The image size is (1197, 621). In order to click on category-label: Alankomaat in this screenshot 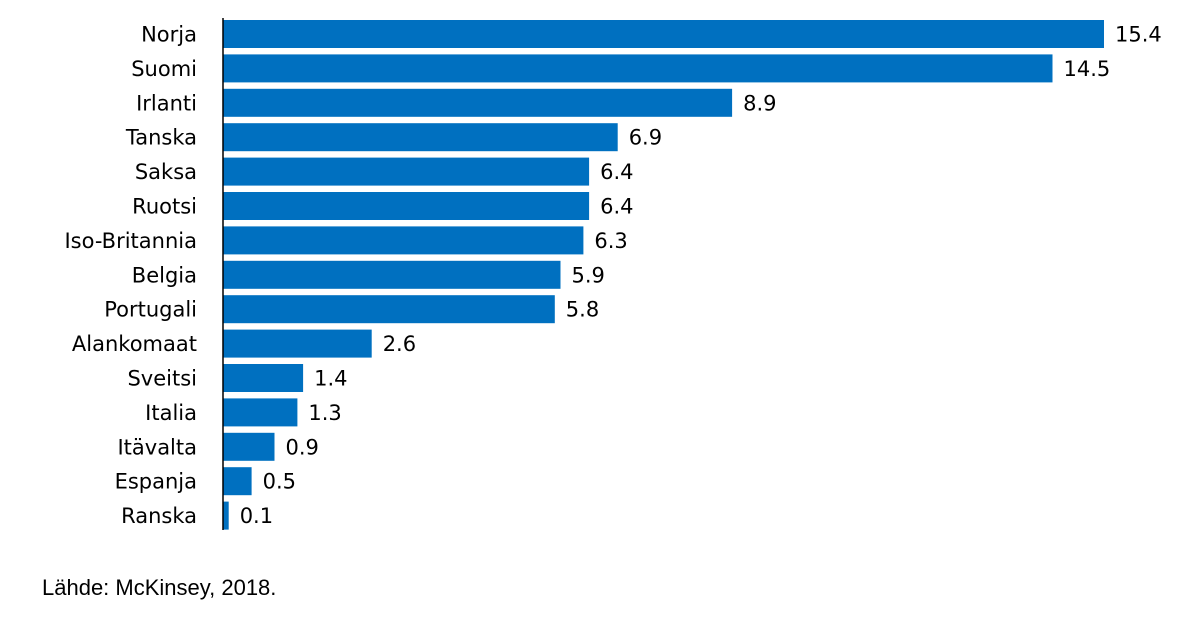, I will do `click(134, 344)`.